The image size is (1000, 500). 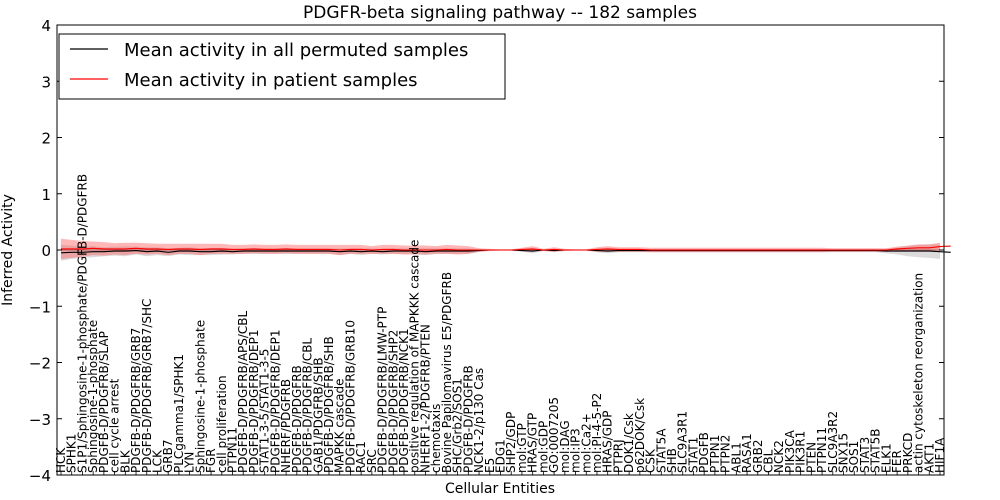 I want to click on x-tick-label: LYN, so click(x=190, y=462).